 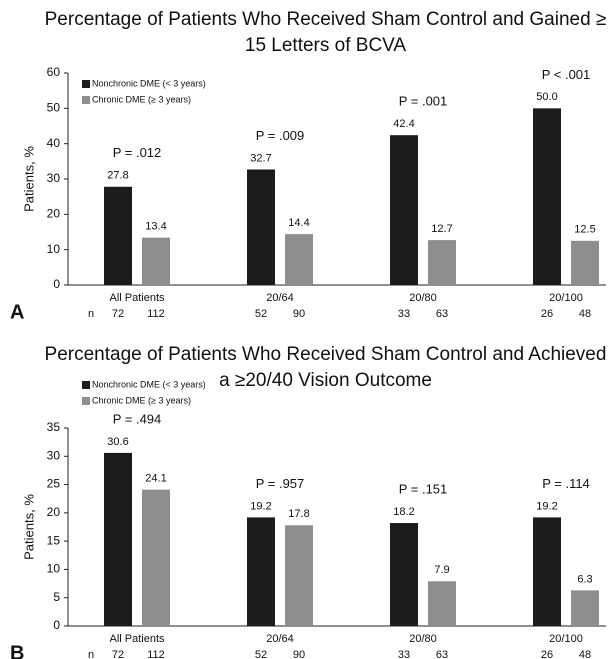 What do you see at coordinates (584, 579) in the screenshot?
I see `value-label: 6.3` at bounding box center [584, 579].